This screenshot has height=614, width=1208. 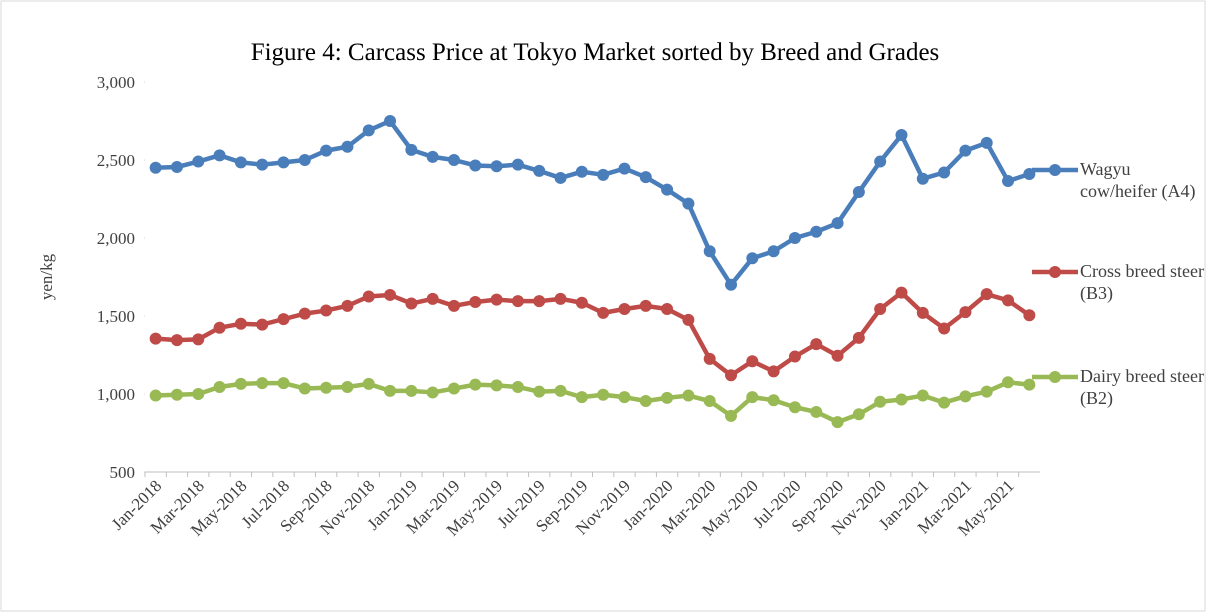 I want to click on y-tick-label: 1,000, so click(x=116, y=394).